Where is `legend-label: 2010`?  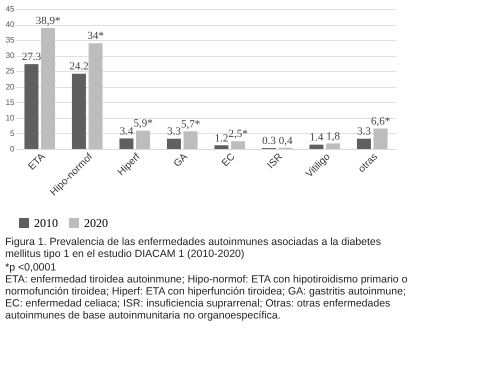
legend-label: 2010 is located at coordinates (46, 223).